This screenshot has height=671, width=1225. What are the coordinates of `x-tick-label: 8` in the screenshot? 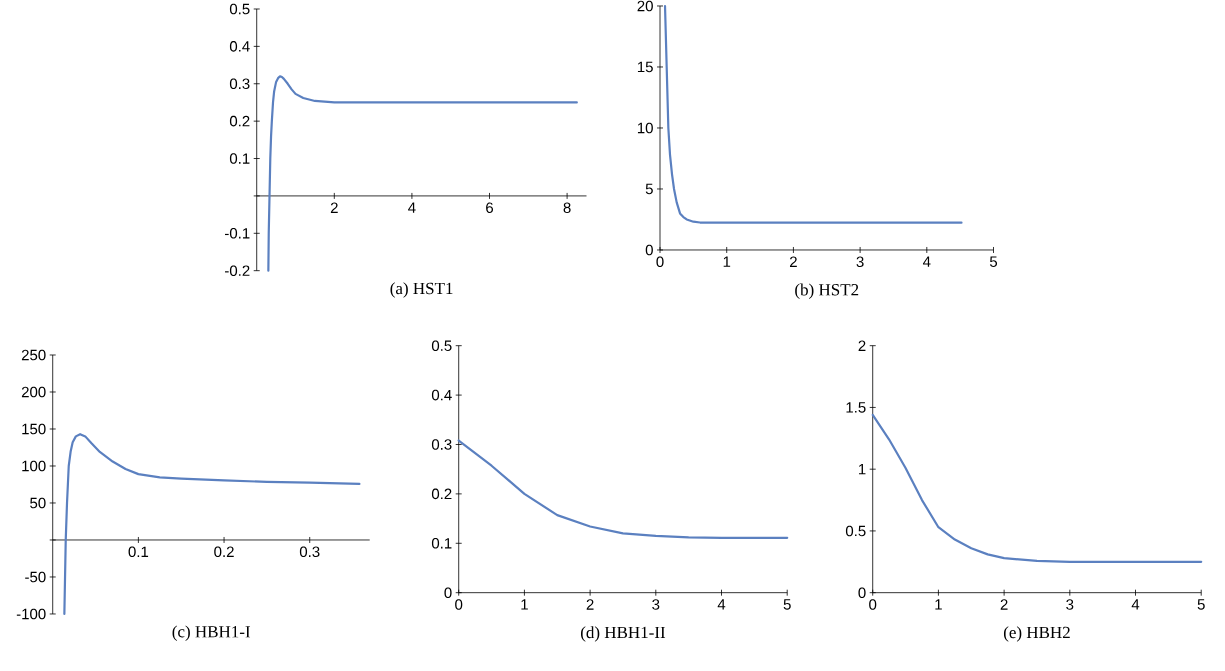 It's located at (567, 208).